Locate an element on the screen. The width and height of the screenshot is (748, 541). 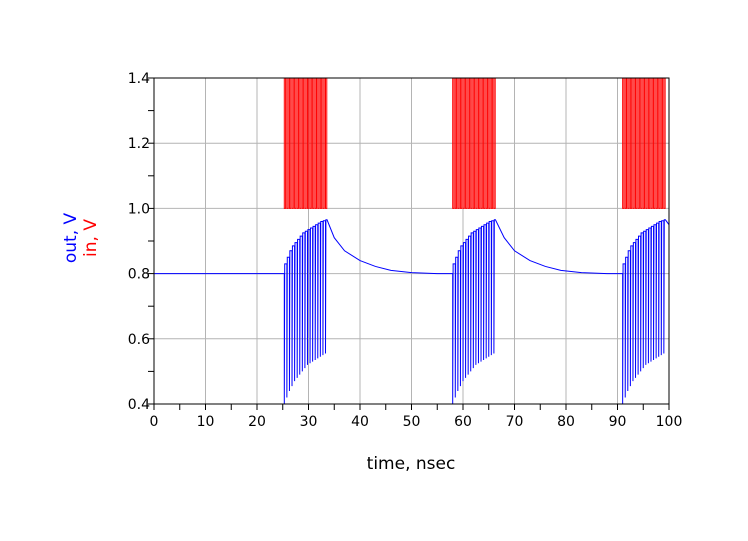
y-tick-label: 0.8 is located at coordinates (139, 275).